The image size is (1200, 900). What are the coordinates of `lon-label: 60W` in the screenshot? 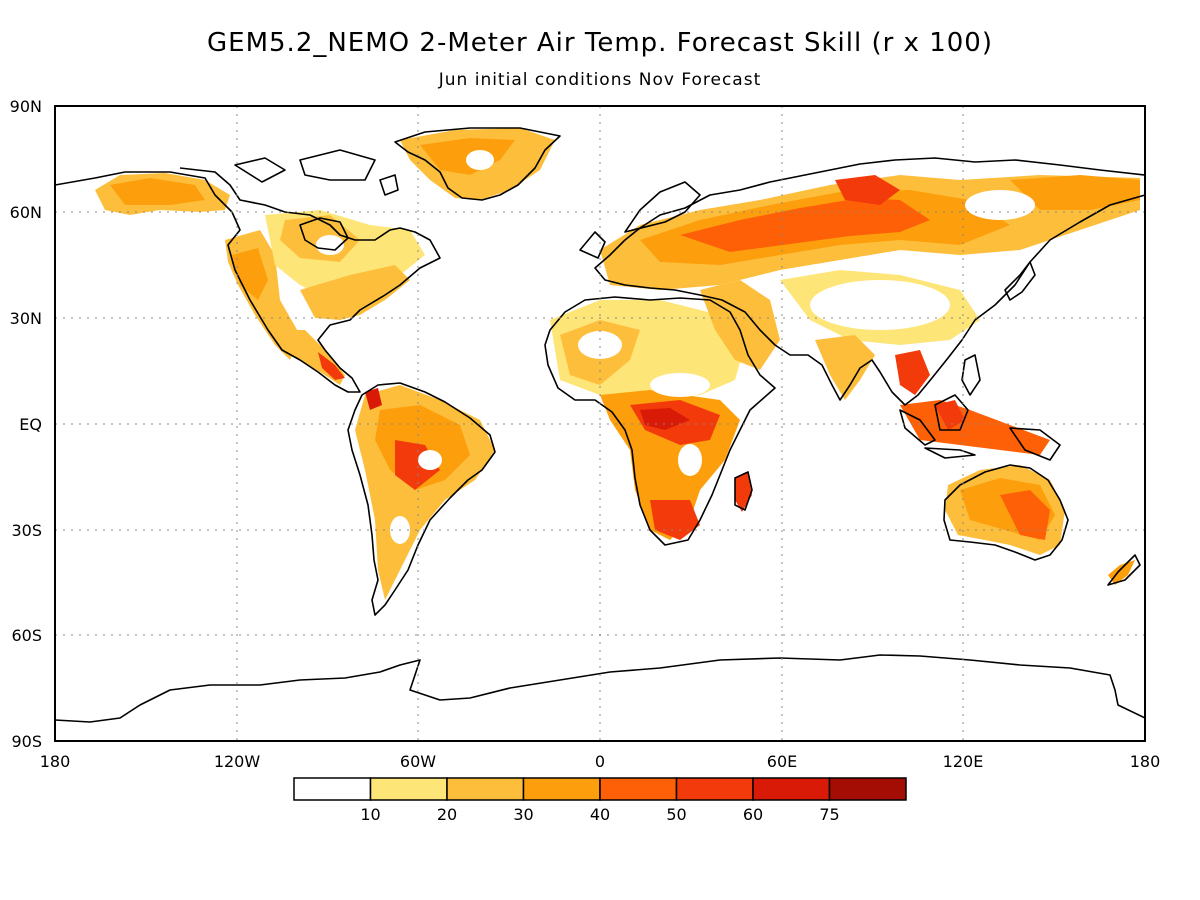 It's located at (418, 761).